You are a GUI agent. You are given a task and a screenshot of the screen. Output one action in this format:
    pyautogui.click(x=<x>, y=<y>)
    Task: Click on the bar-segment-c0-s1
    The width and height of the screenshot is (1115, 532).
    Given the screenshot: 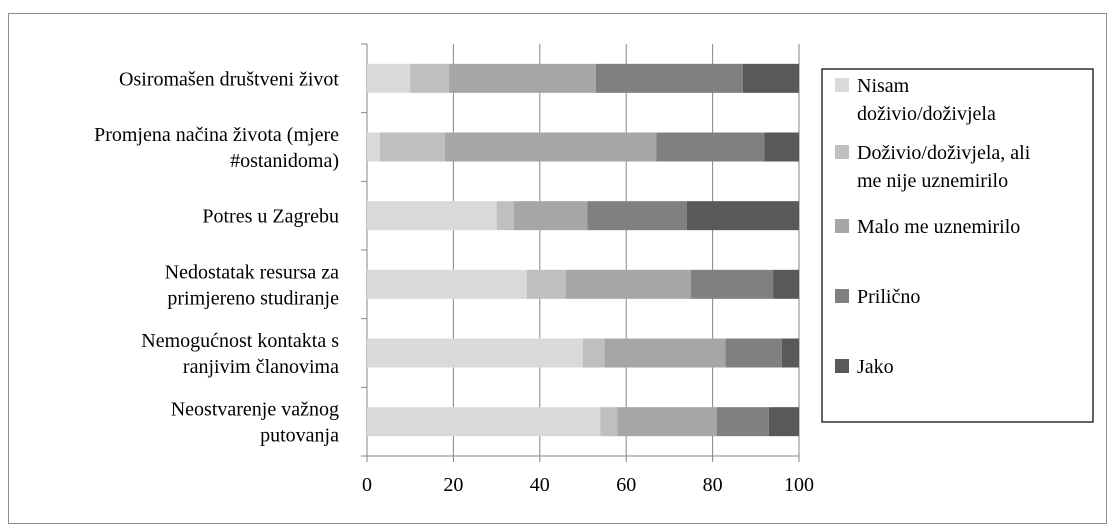 What is the action you would take?
    pyautogui.click(x=430, y=78)
    